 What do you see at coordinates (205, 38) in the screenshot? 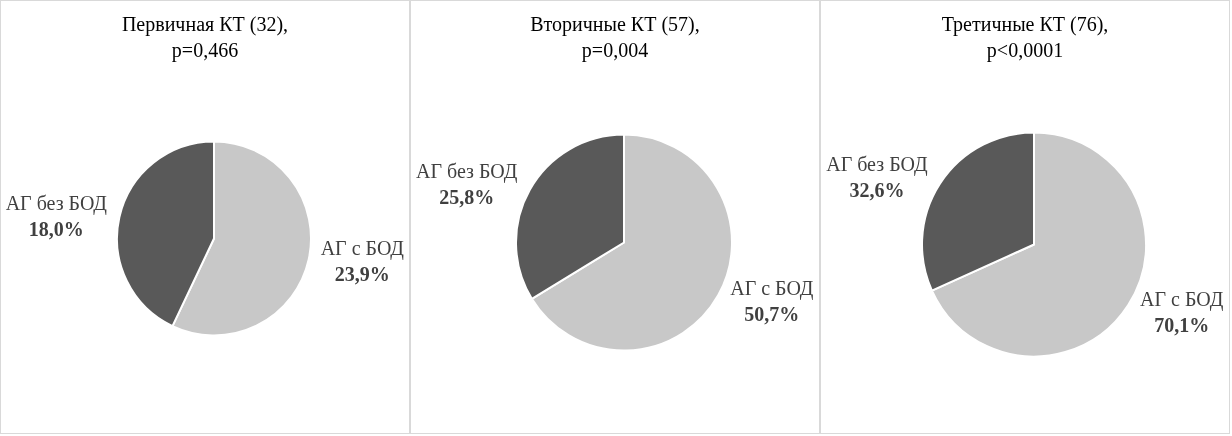
I see `chart-title: Первичная КТ (32), p=0,466` at bounding box center [205, 38].